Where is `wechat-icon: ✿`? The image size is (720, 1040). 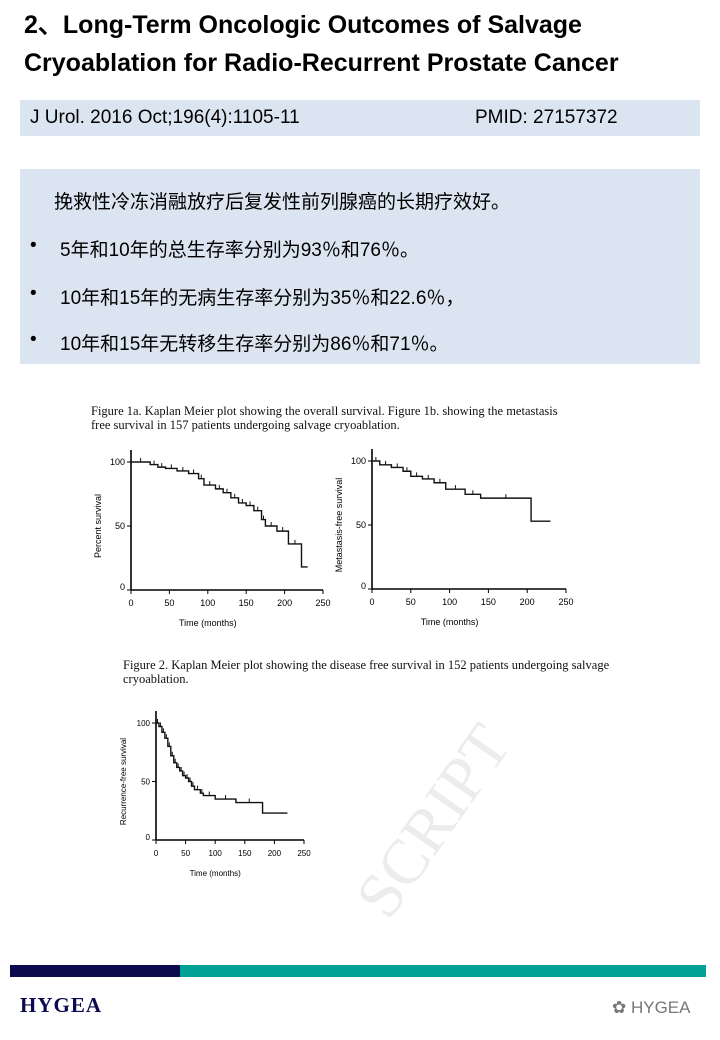 wechat-icon: ✿ is located at coordinates (621, 1007).